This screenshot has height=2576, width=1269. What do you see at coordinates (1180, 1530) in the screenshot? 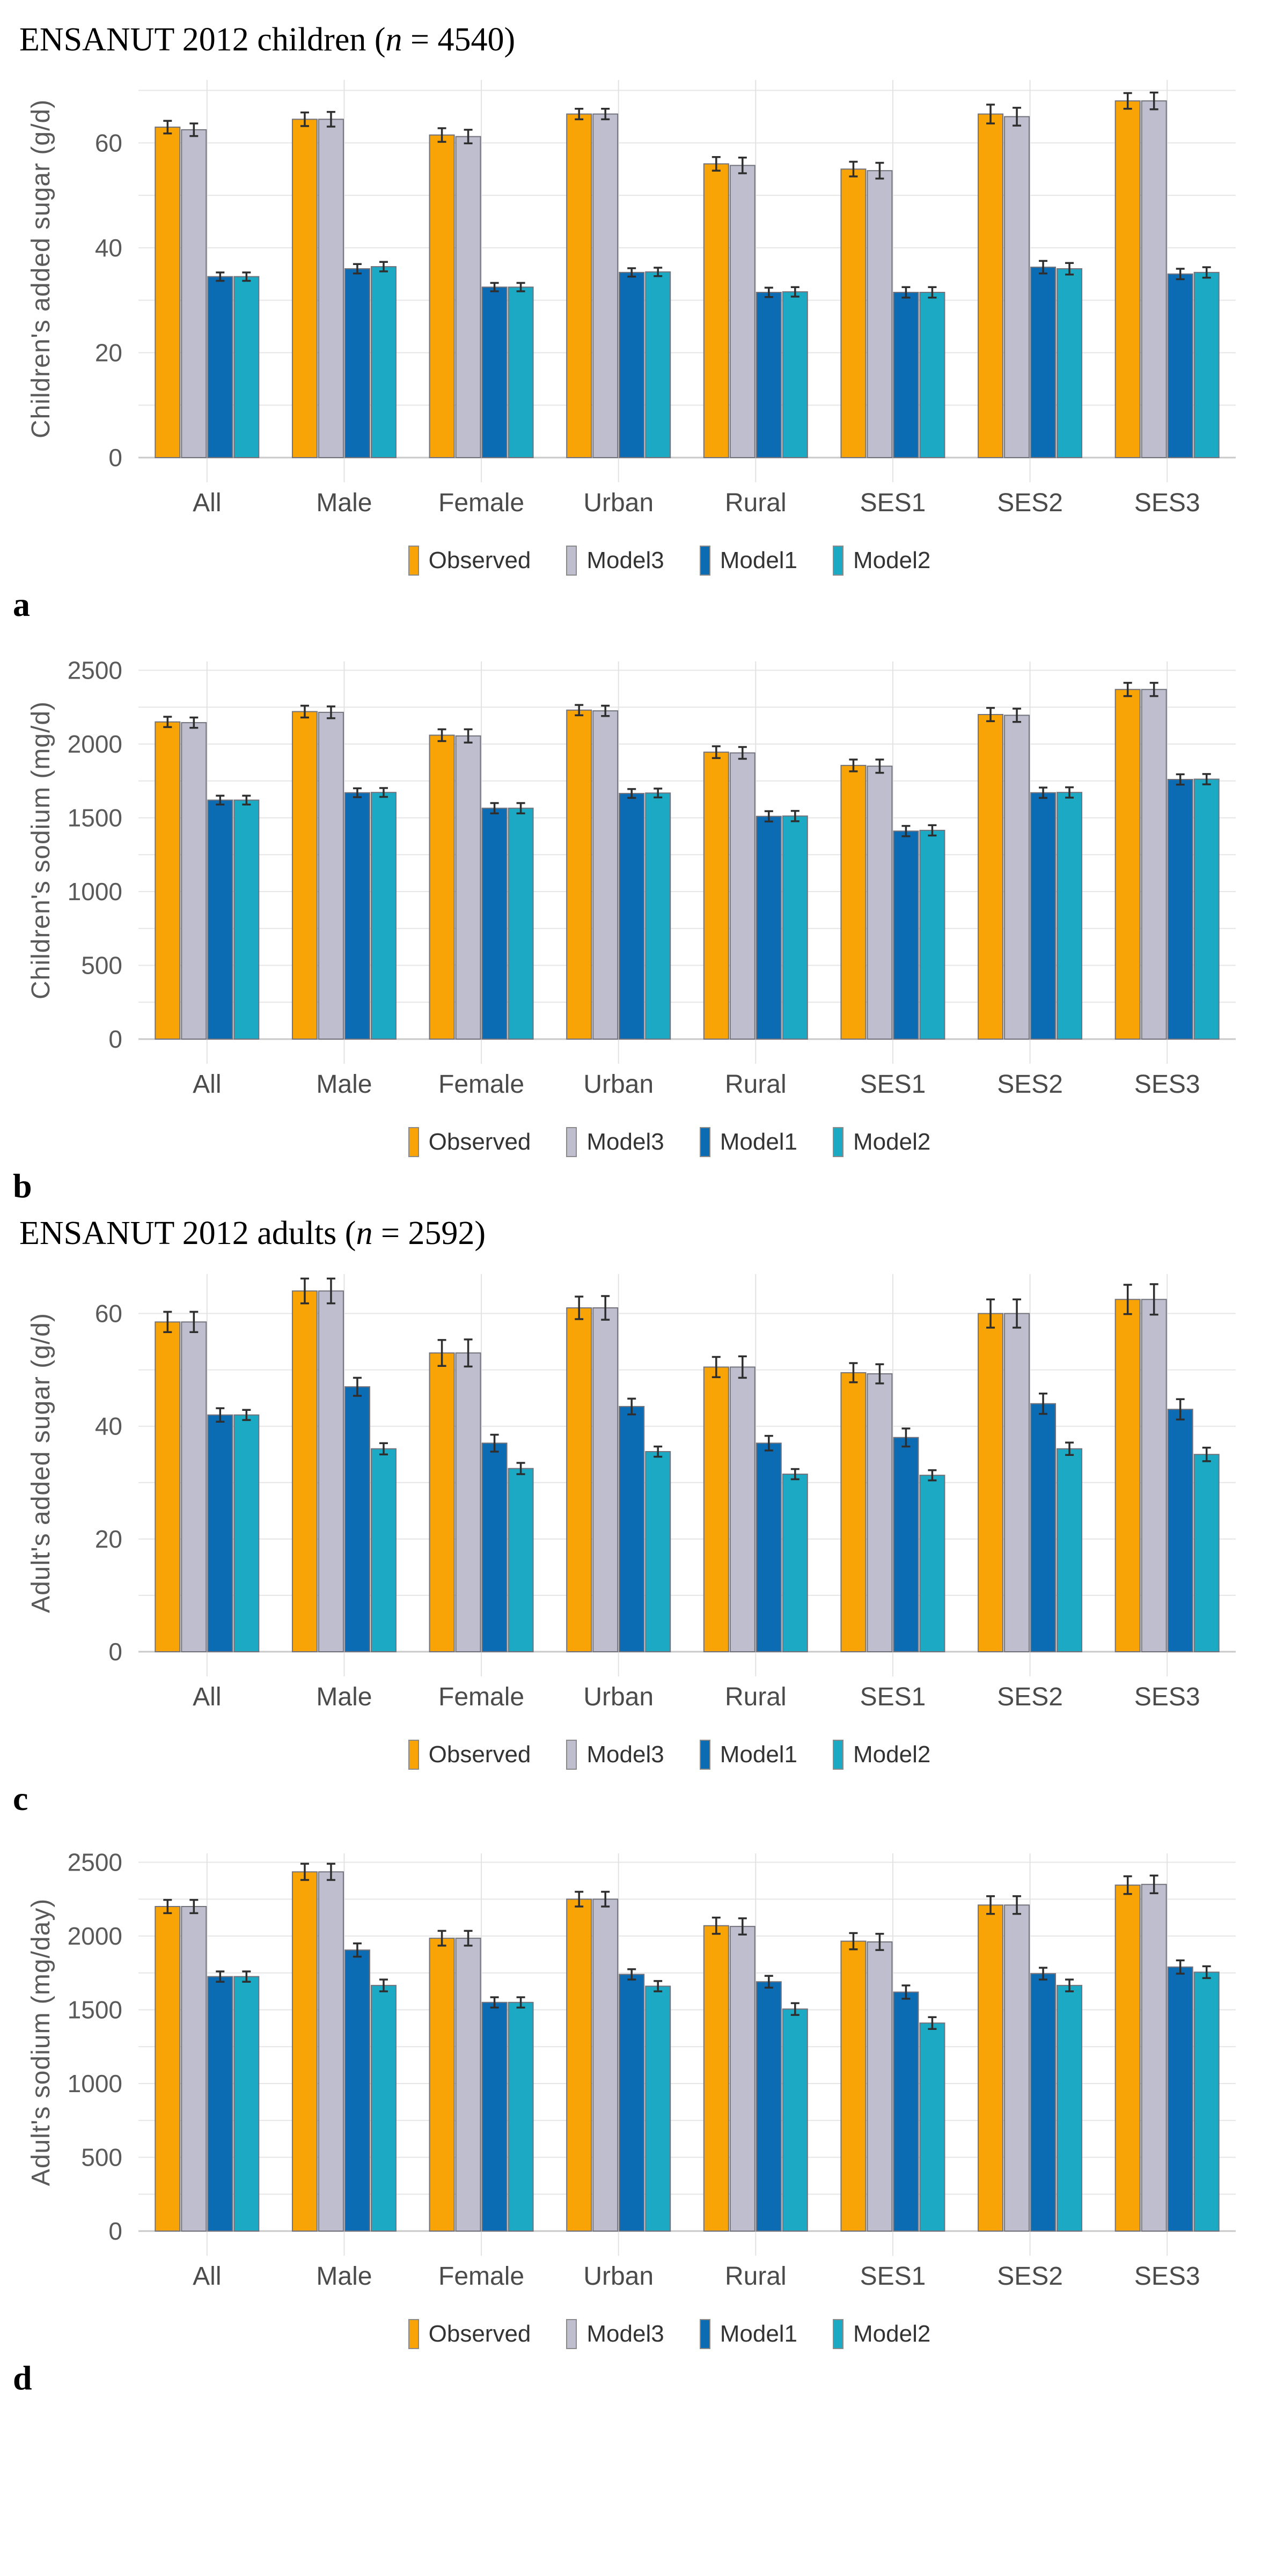
I see `bar-model1-ses3` at bounding box center [1180, 1530].